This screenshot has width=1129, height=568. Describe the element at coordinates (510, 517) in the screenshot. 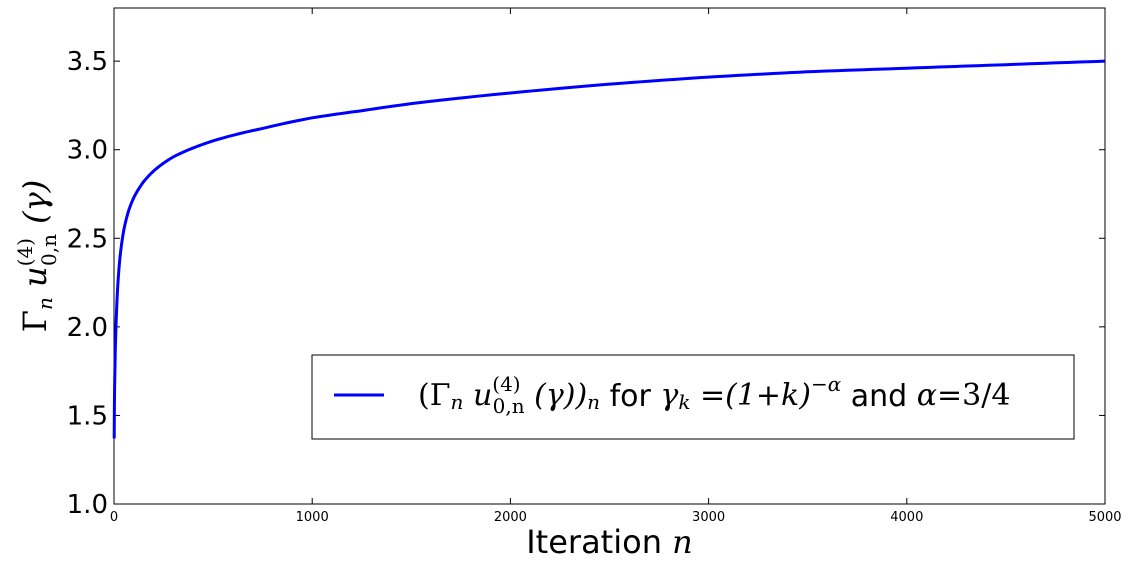

I see `x-tick-label: 2000` at that location.